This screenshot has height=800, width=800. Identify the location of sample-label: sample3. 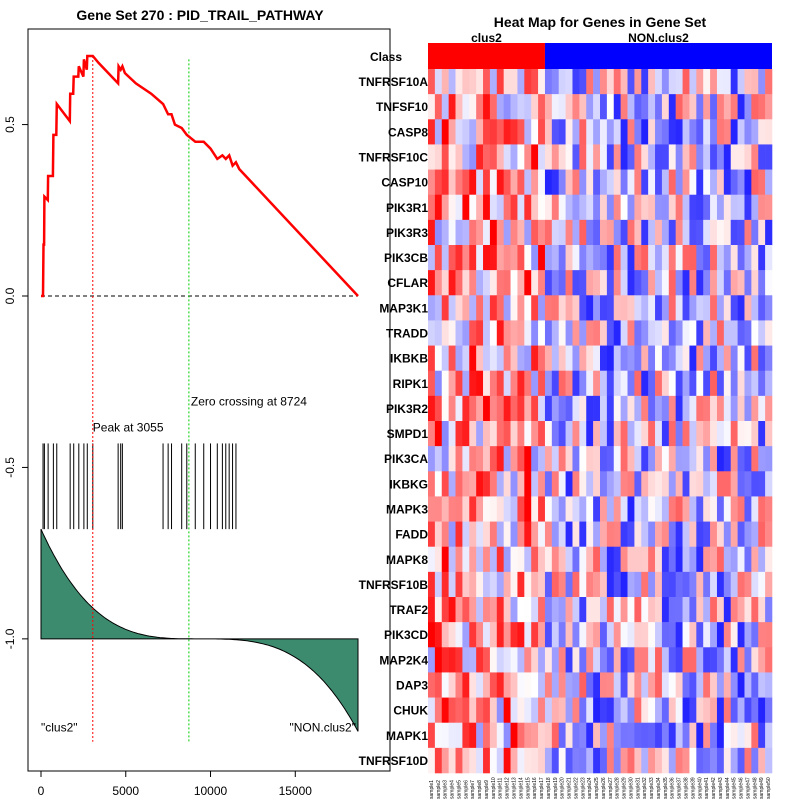
(446, 789).